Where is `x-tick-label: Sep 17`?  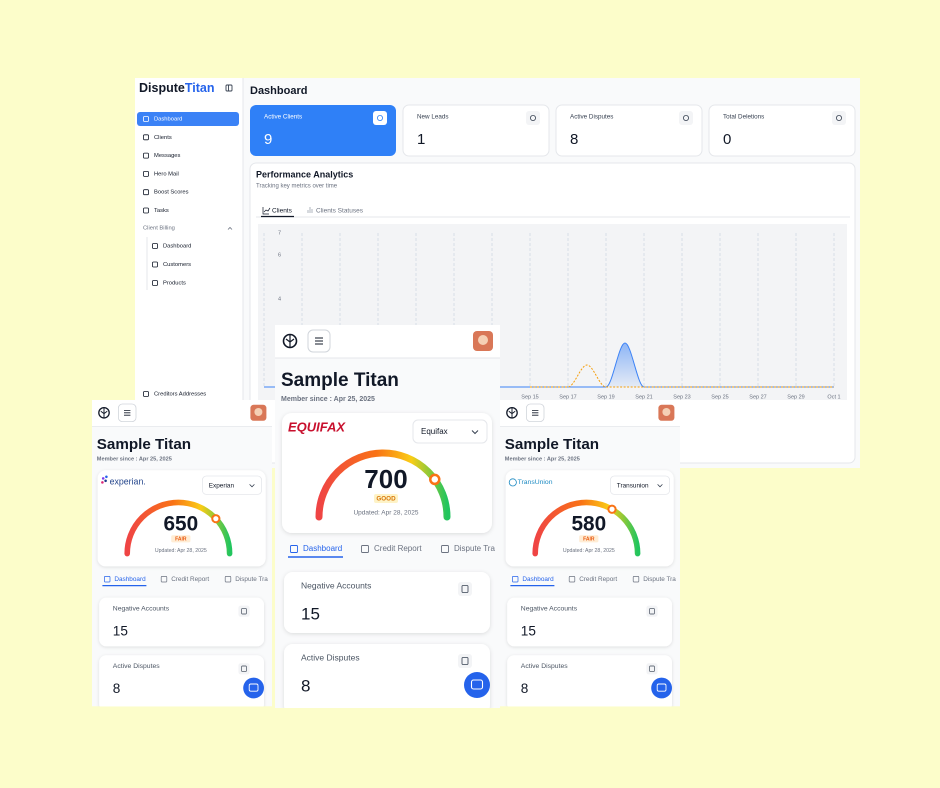
x-tick-label: Sep 17 is located at coordinates (567, 397).